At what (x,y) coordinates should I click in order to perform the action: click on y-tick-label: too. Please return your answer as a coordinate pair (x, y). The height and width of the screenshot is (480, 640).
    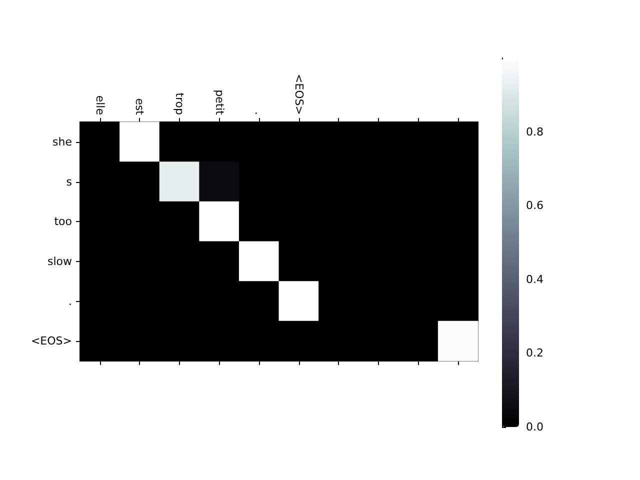
    Looking at the image, I should click on (63, 221).